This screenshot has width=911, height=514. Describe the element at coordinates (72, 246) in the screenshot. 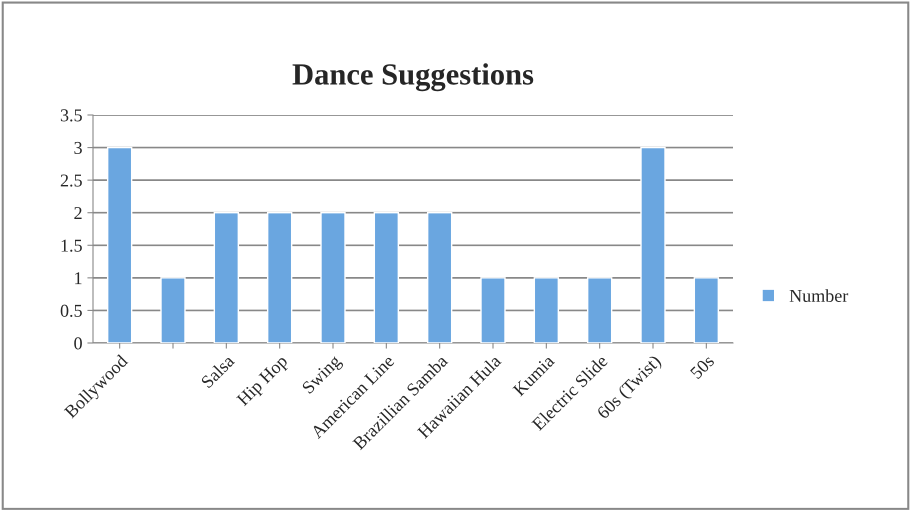

I see `y-tick-label: 1.5` at that location.